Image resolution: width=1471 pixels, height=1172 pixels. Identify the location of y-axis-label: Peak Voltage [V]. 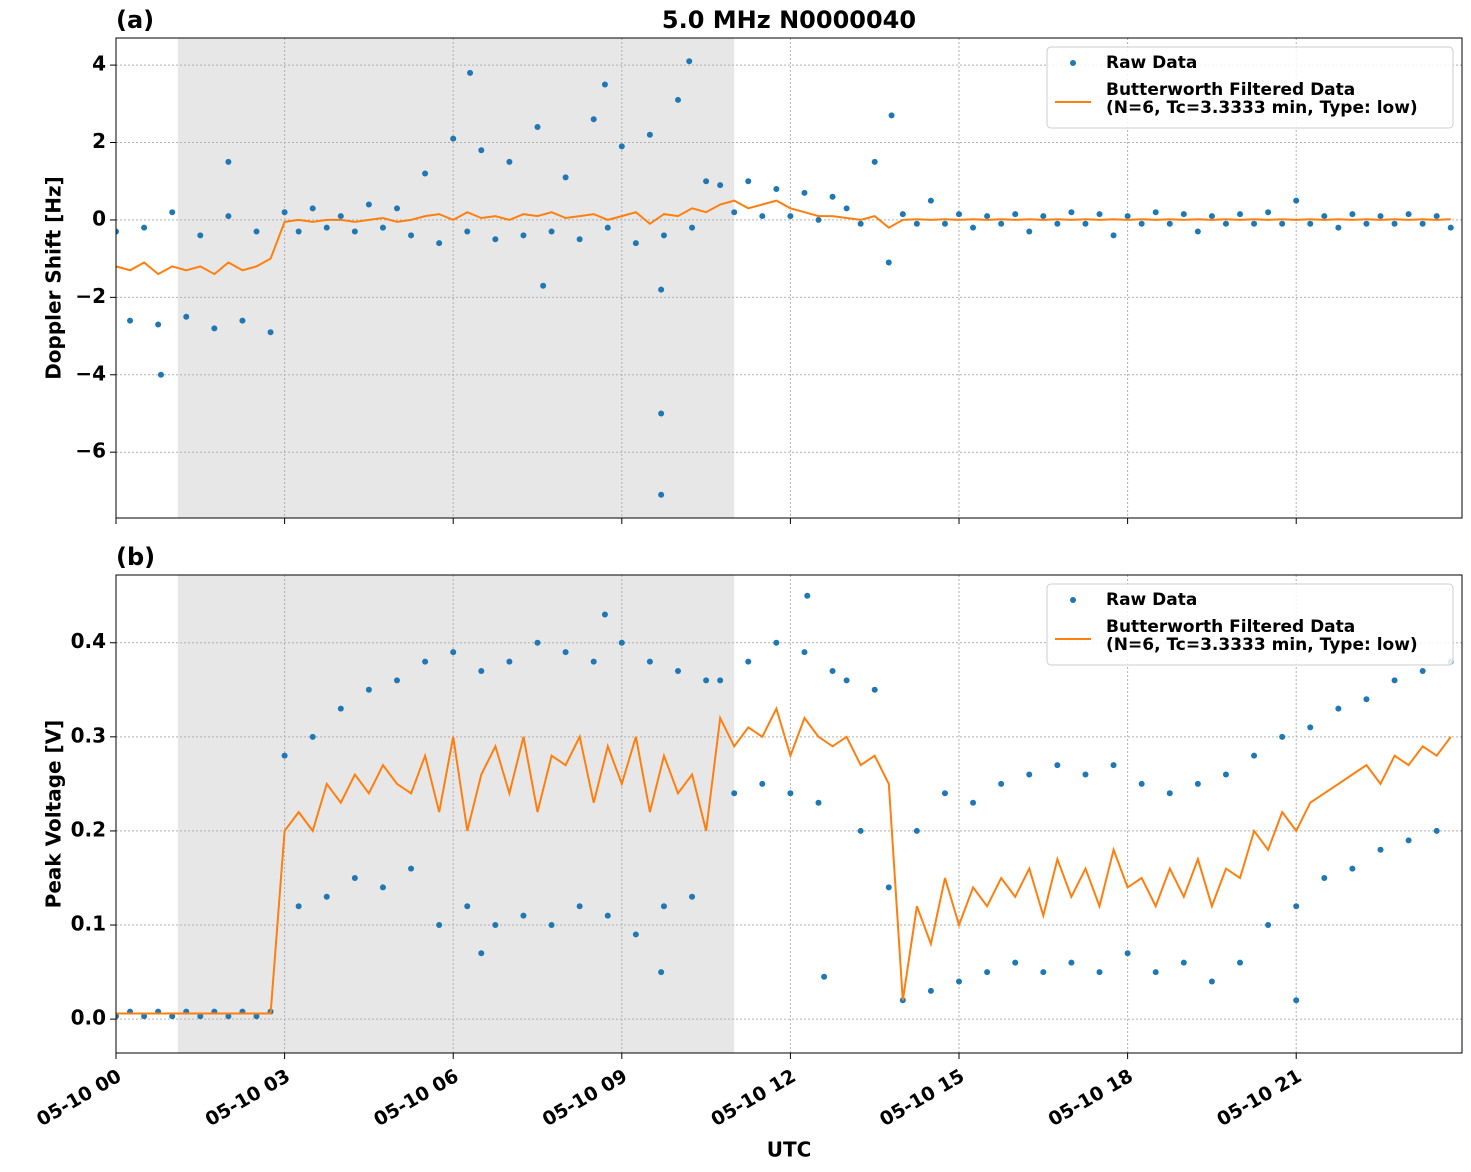
(54, 814).